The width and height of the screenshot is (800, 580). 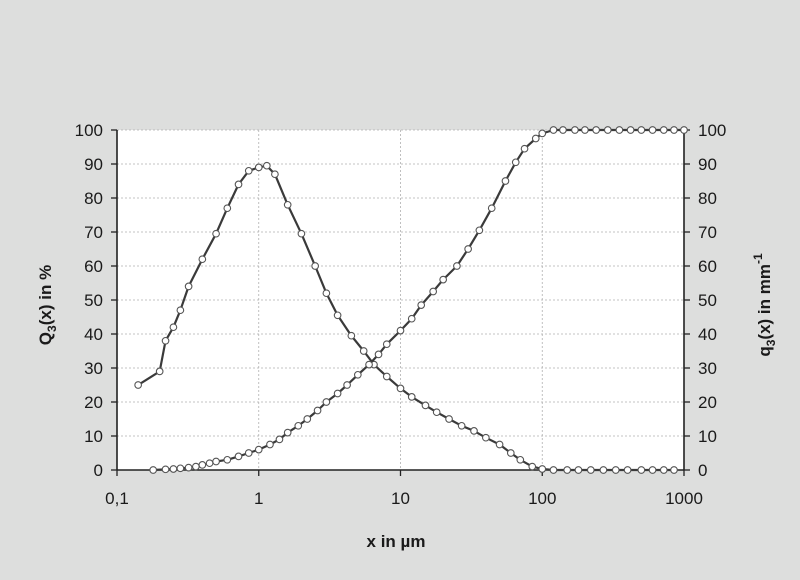 What do you see at coordinates (764, 351) in the screenshot?
I see `y-right-symbol: q` at bounding box center [764, 351].